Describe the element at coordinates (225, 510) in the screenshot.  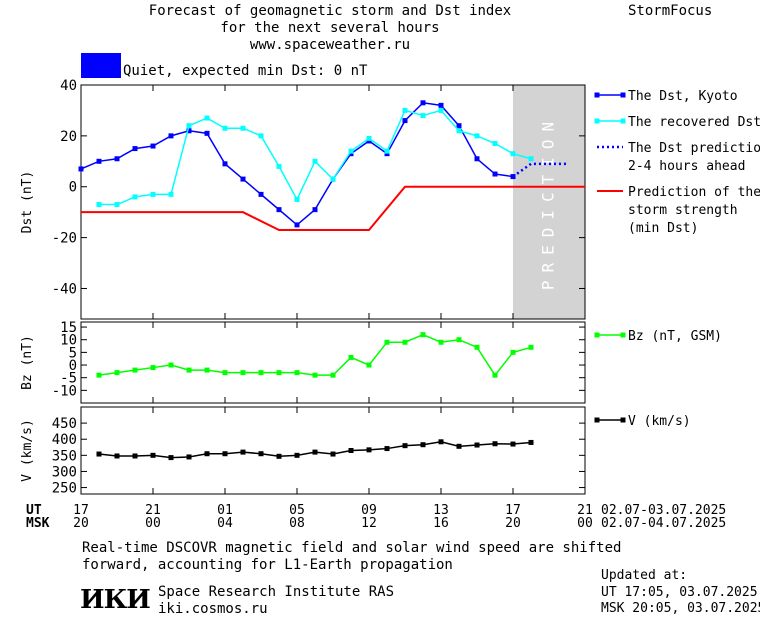
I see `ut-tick-label: 01` at that location.